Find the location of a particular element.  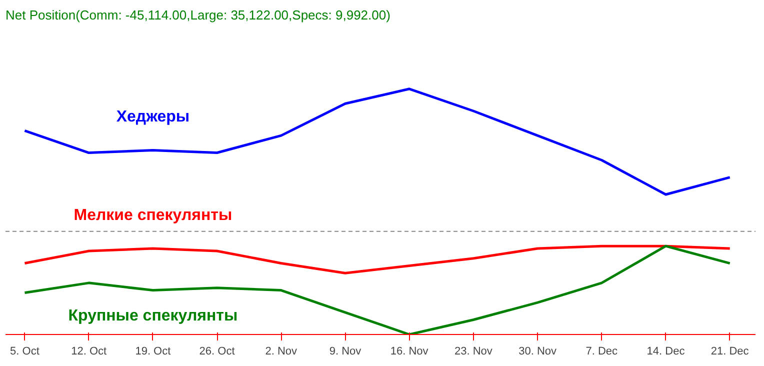

x-tick-label: 7. Dec is located at coordinates (602, 352).